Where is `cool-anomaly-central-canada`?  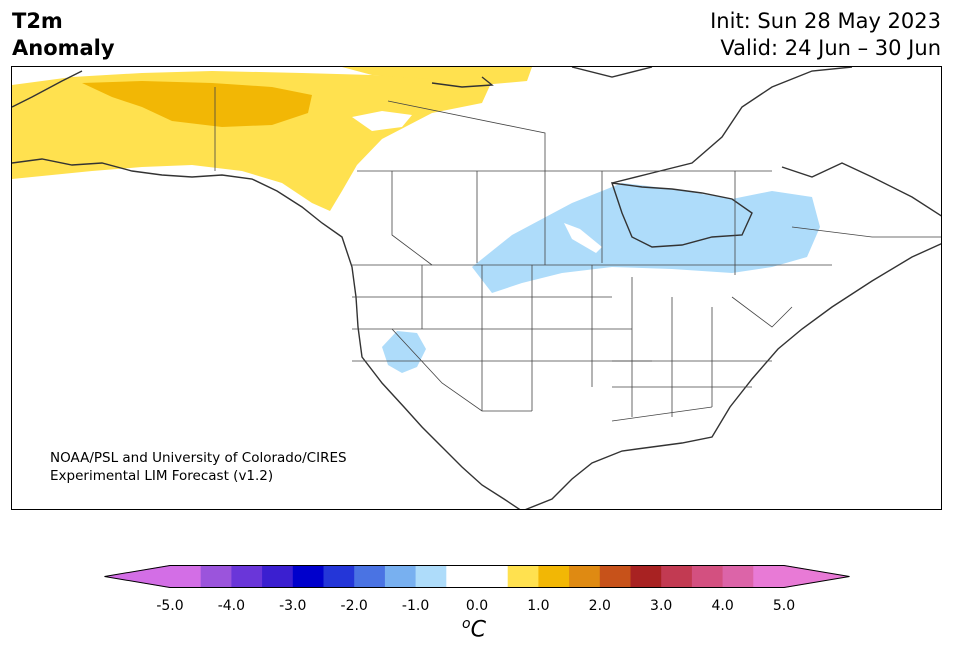 cool-anomaly-central-canada is located at coordinates (646, 238).